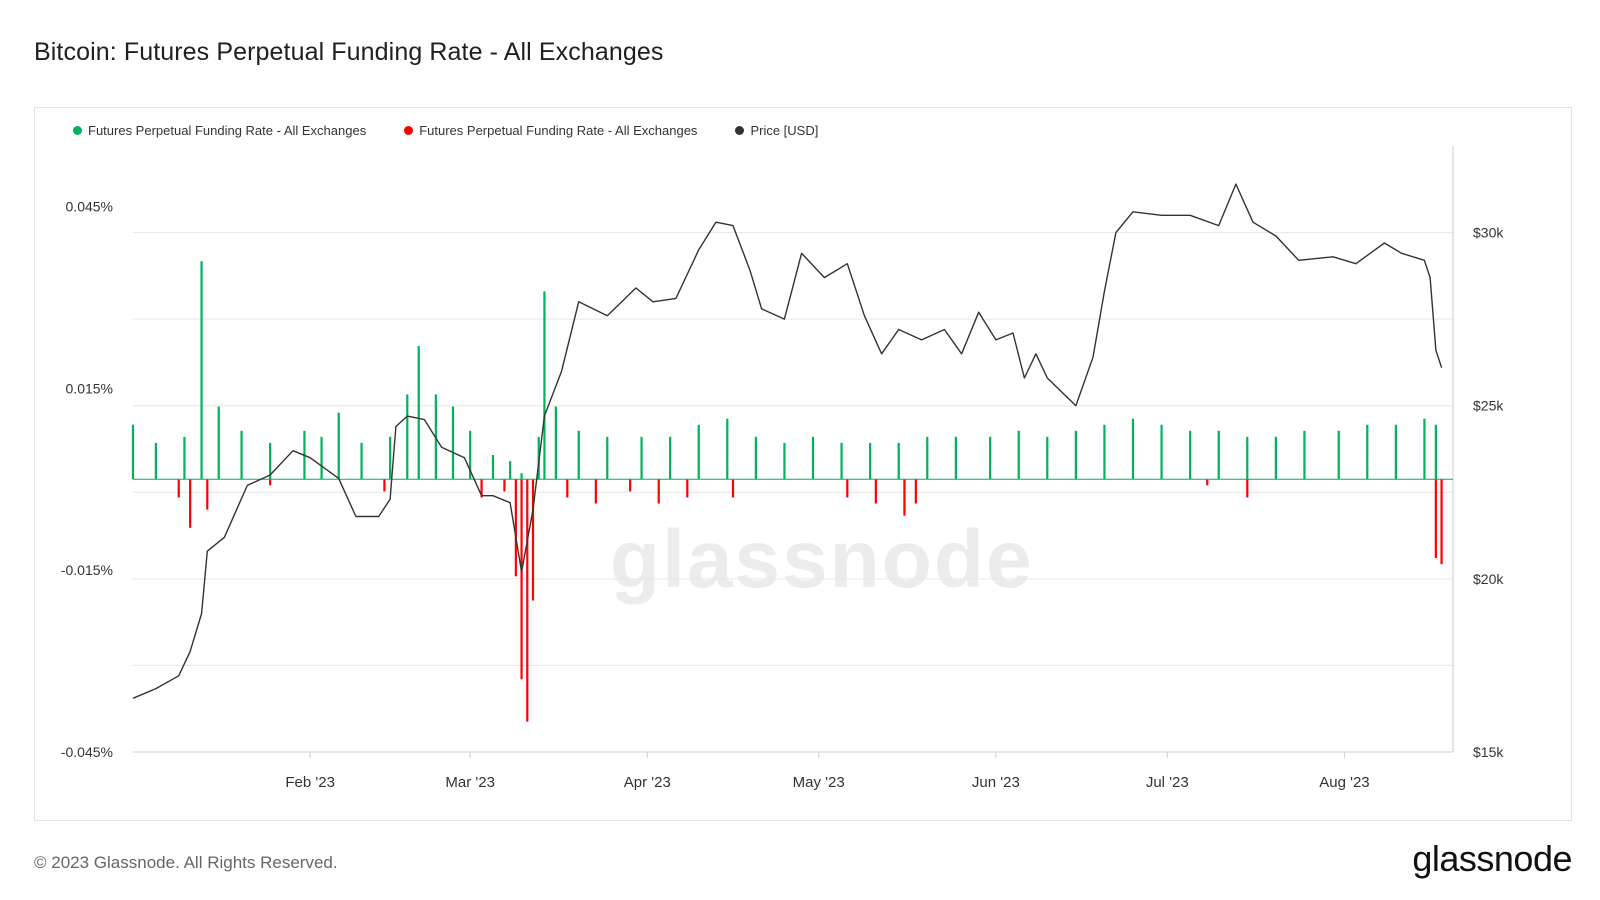 This screenshot has height=900, width=1600. I want to click on x-tick-label: Aug '23, so click(1344, 782).